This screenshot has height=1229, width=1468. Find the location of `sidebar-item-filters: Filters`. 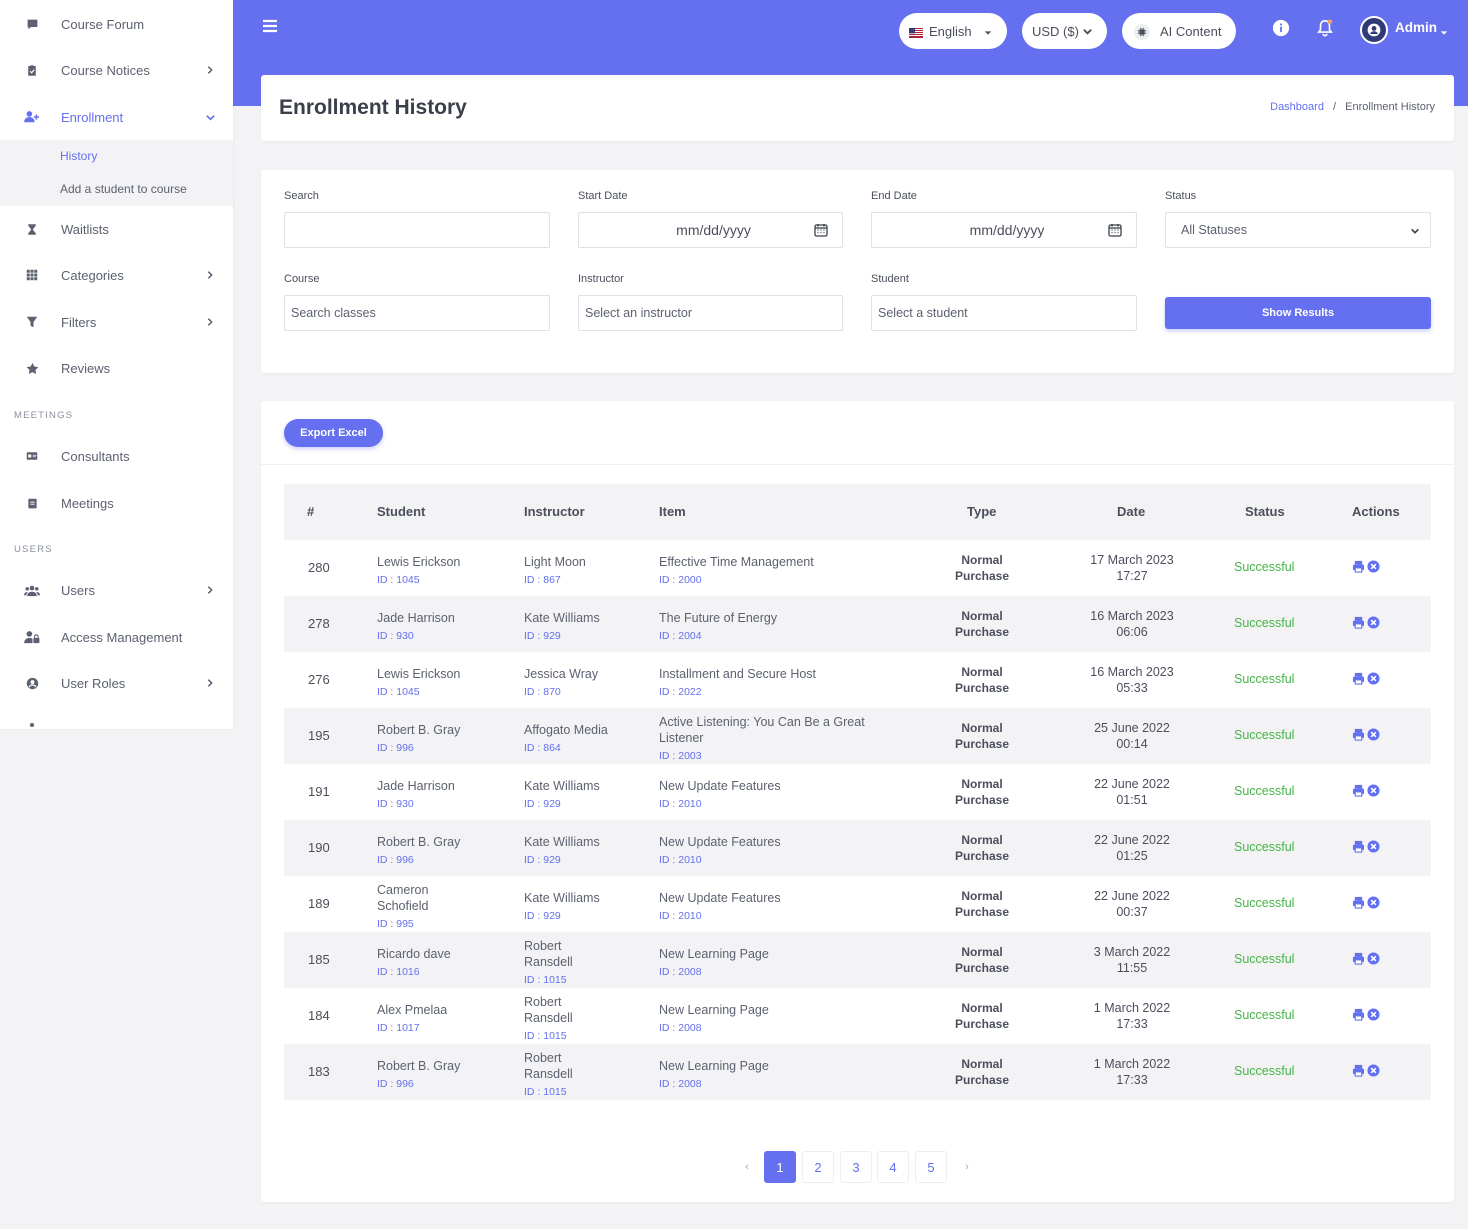

sidebar-item-filters: Filters is located at coordinates (116, 322).